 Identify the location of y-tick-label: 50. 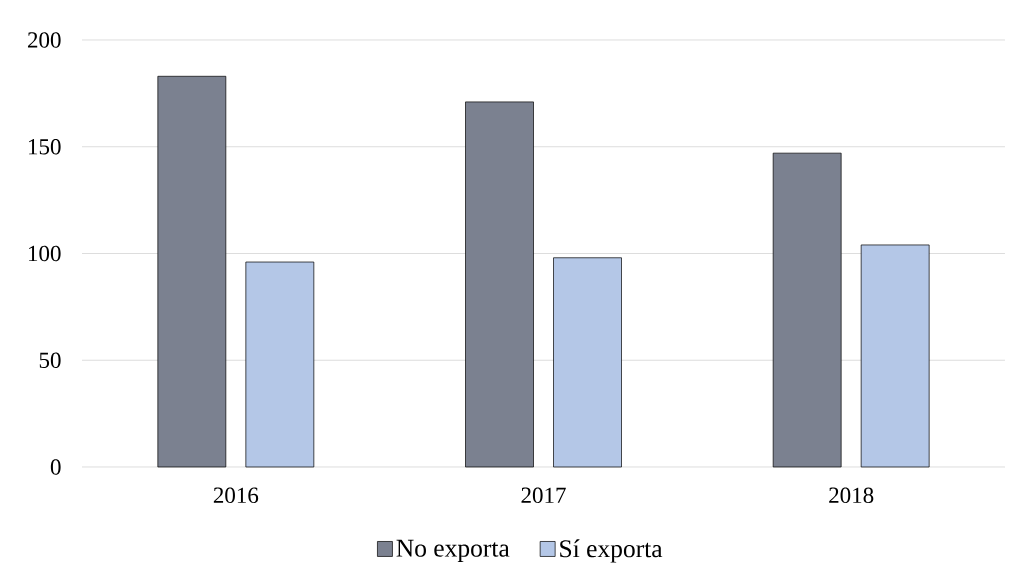
(50, 360).